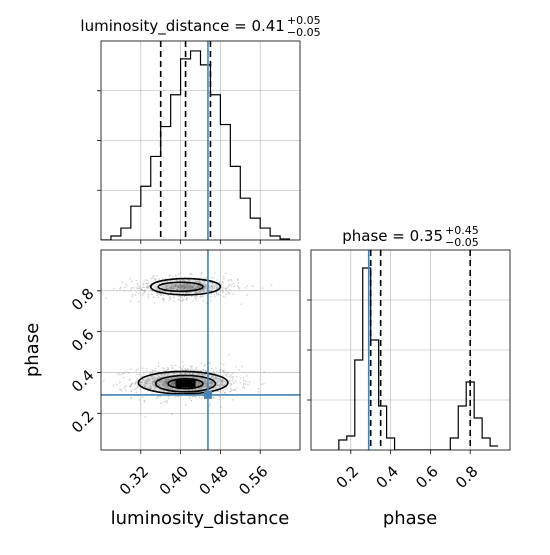 The width and height of the screenshot is (550, 555). Describe the element at coordinates (409, 351) in the screenshot. I see `hist-phase-panel` at that location.